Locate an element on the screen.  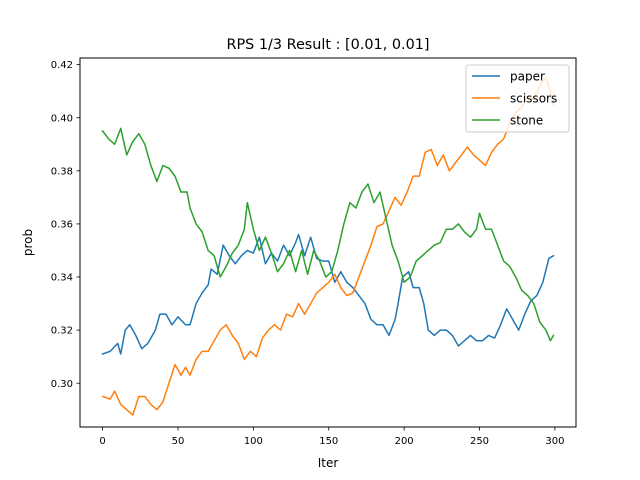
x-tick-label: 250 is located at coordinates (479, 441).